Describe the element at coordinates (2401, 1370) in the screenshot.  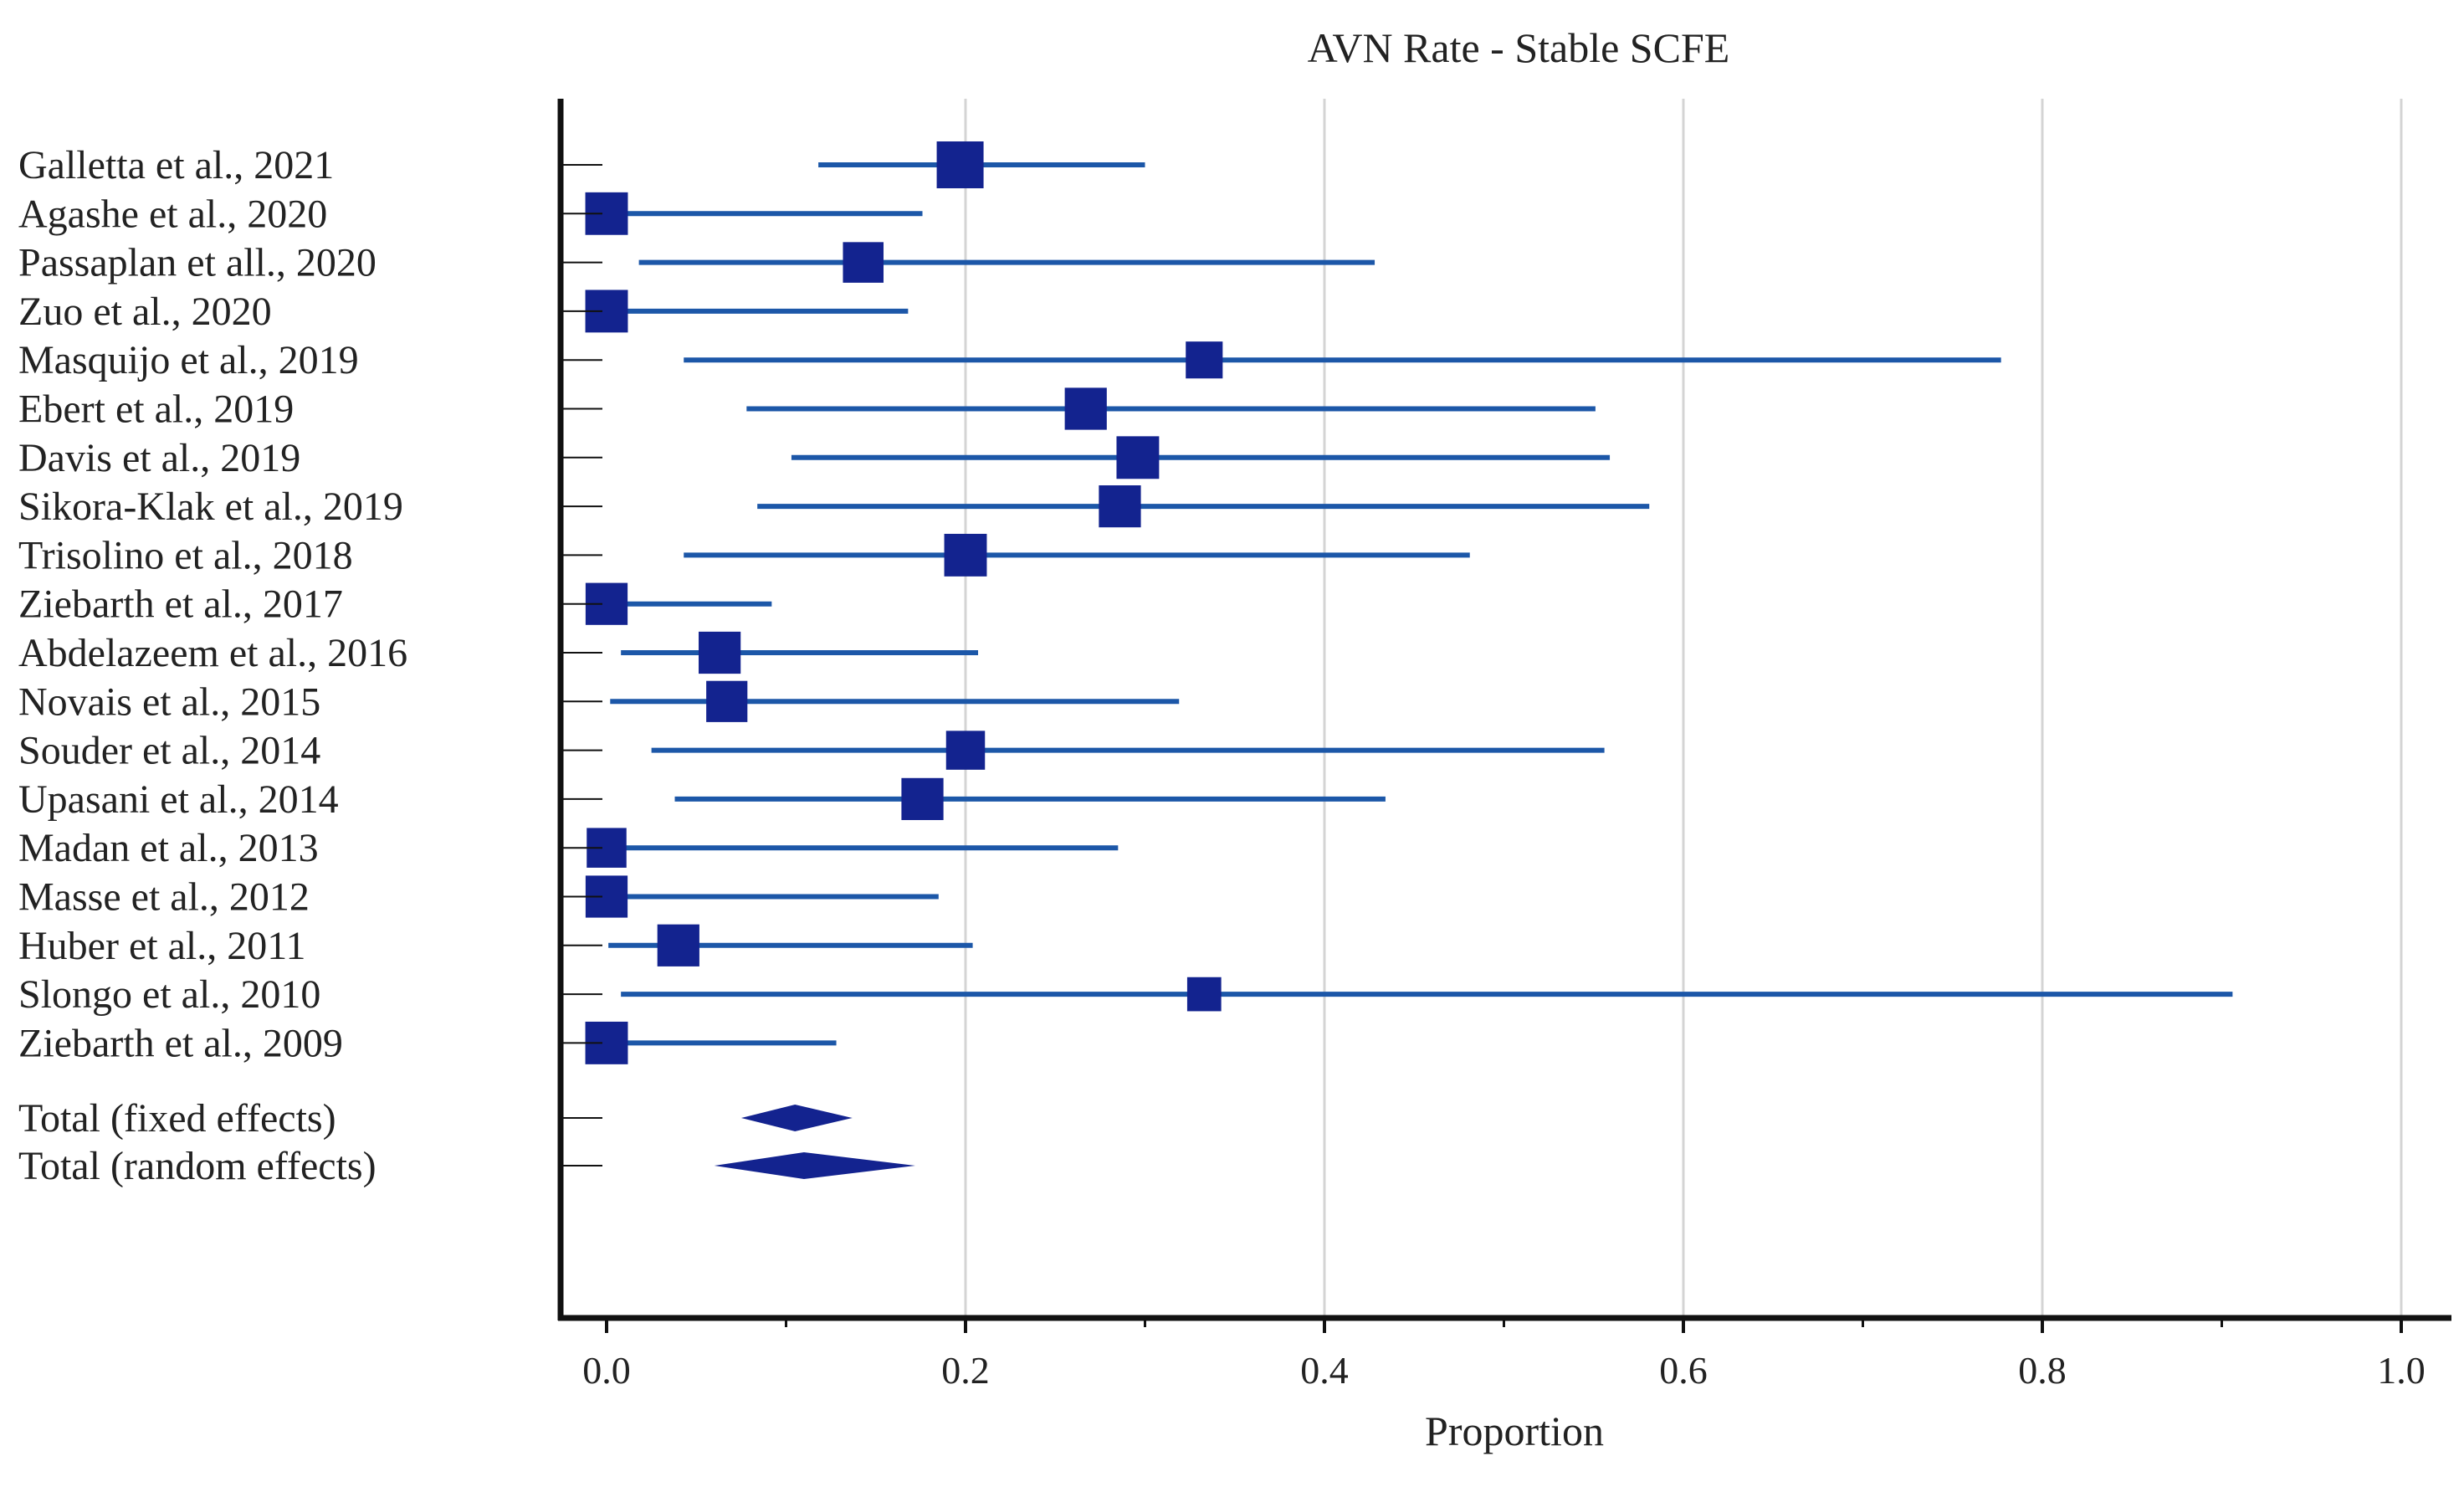
I see `x-tick-label: 1.0` at that location.